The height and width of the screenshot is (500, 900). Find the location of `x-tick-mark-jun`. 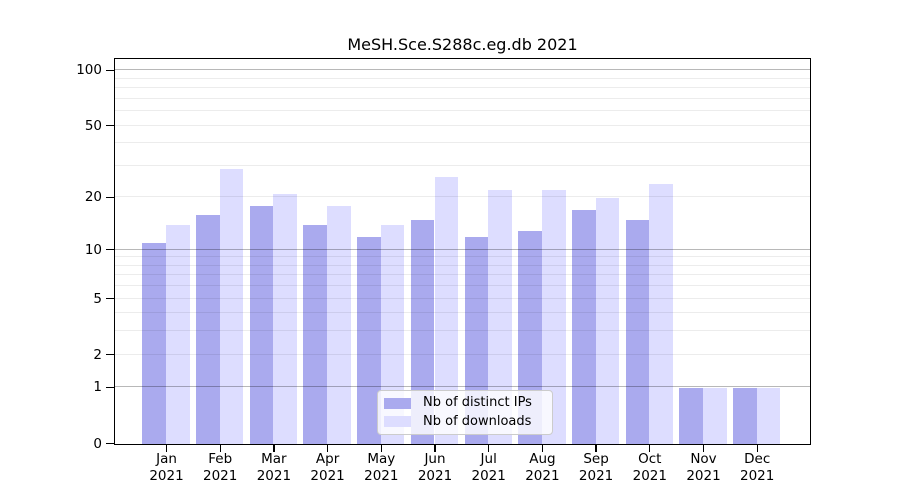

x-tick-mark-jun is located at coordinates (435, 448).